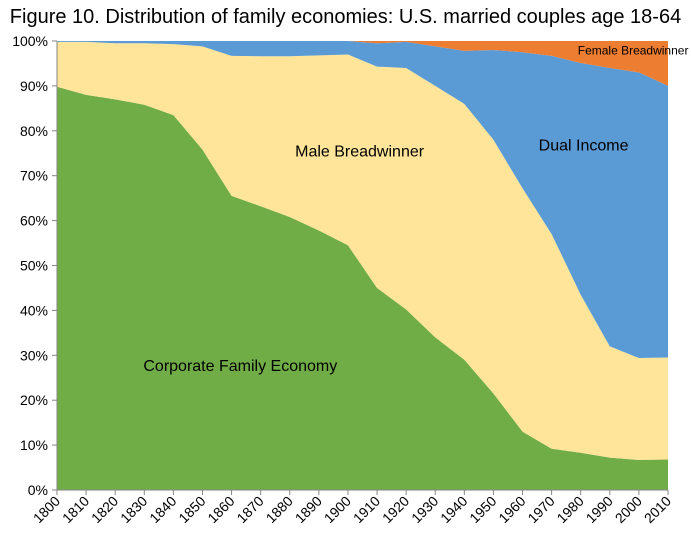 The image size is (691, 549). I want to click on y-tick-label: 30%, so click(34, 355).